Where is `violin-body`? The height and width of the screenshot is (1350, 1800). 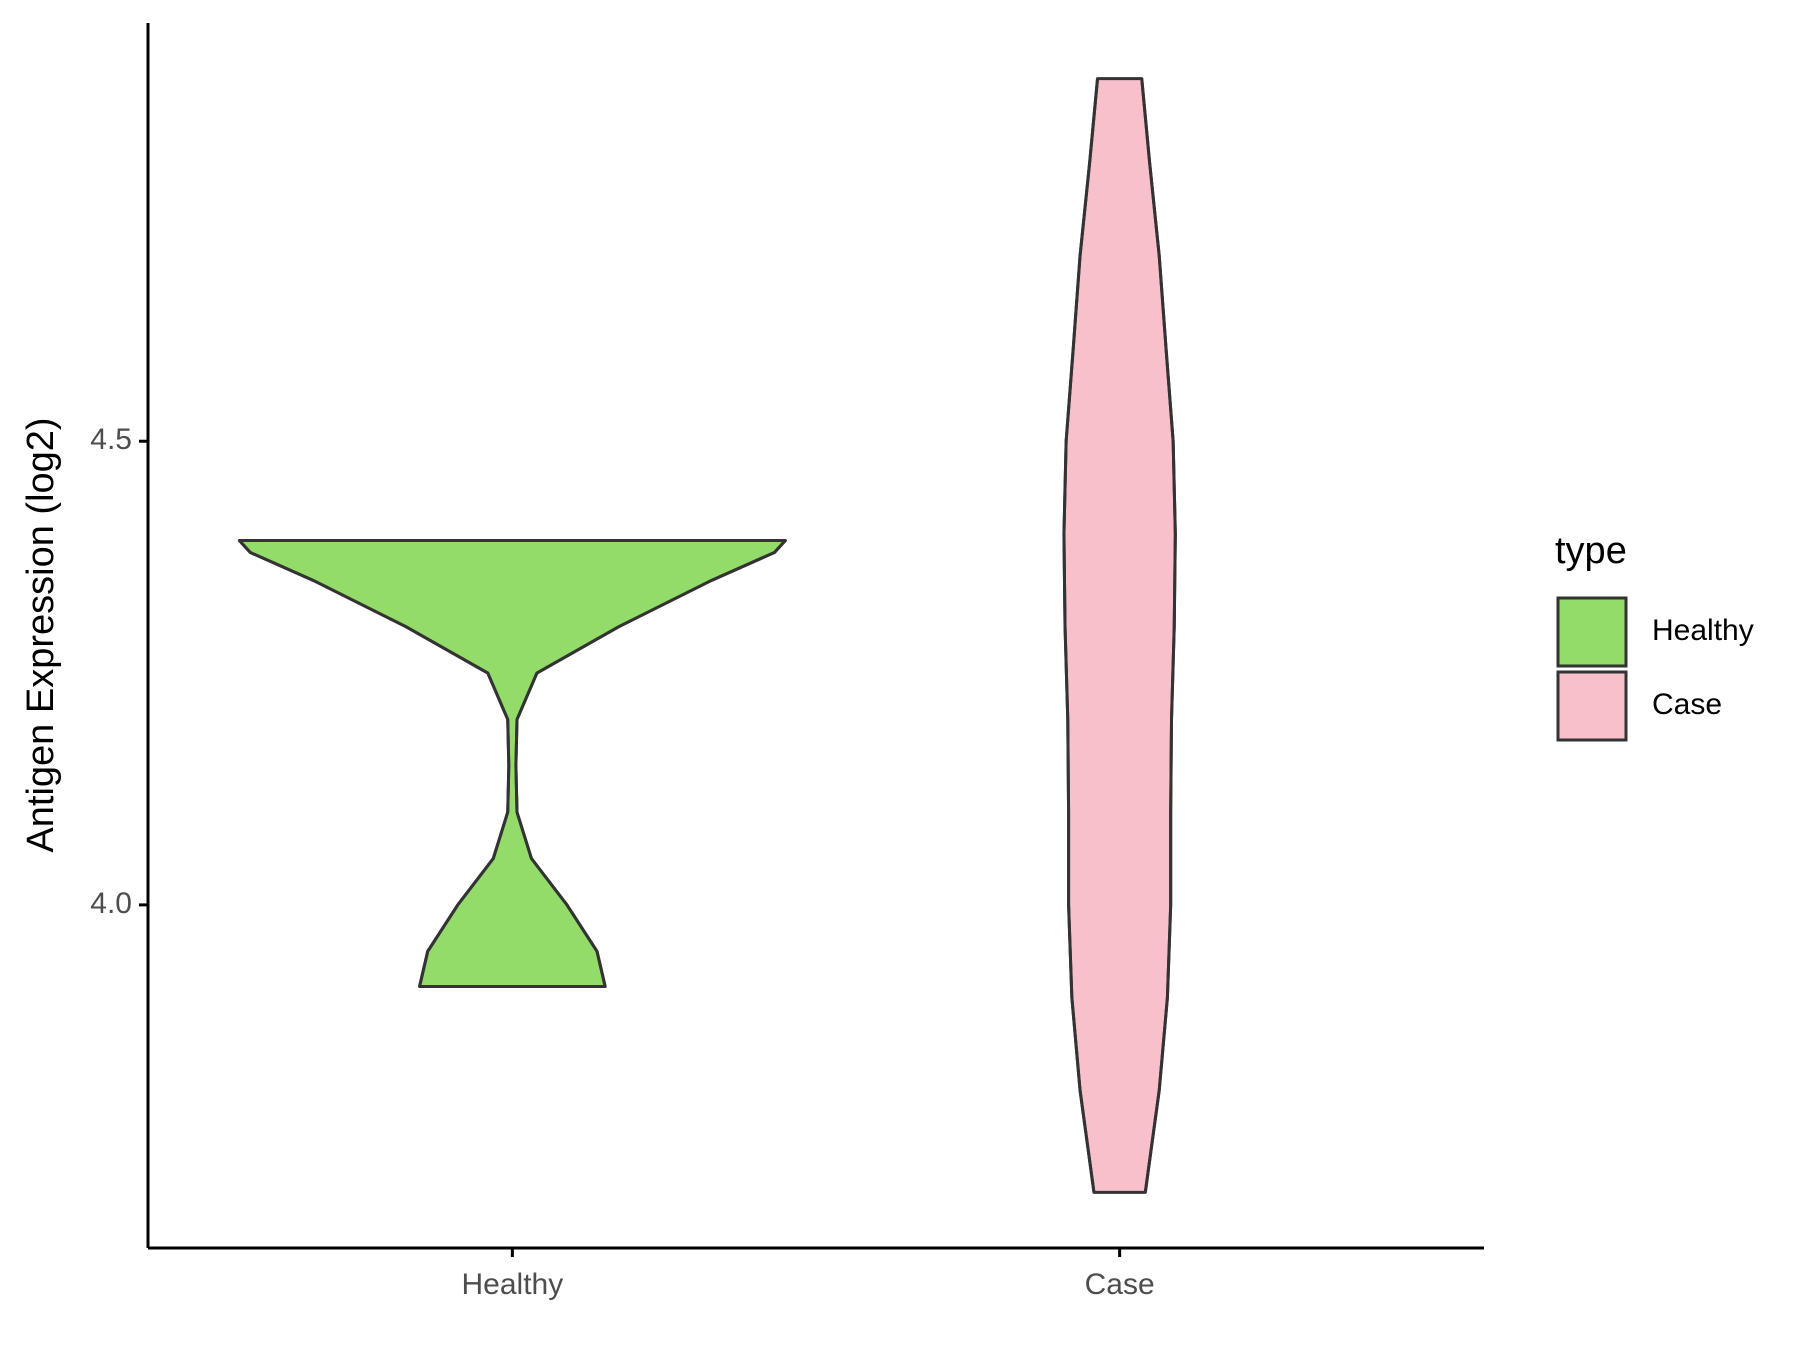 violin-body is located at coordinates (512, 763).